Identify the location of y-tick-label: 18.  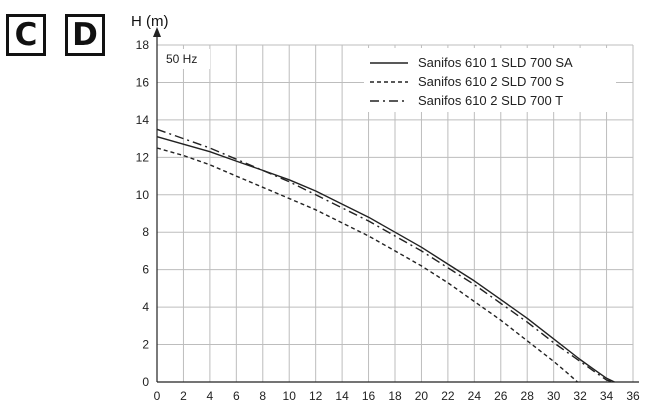
(143, 45).